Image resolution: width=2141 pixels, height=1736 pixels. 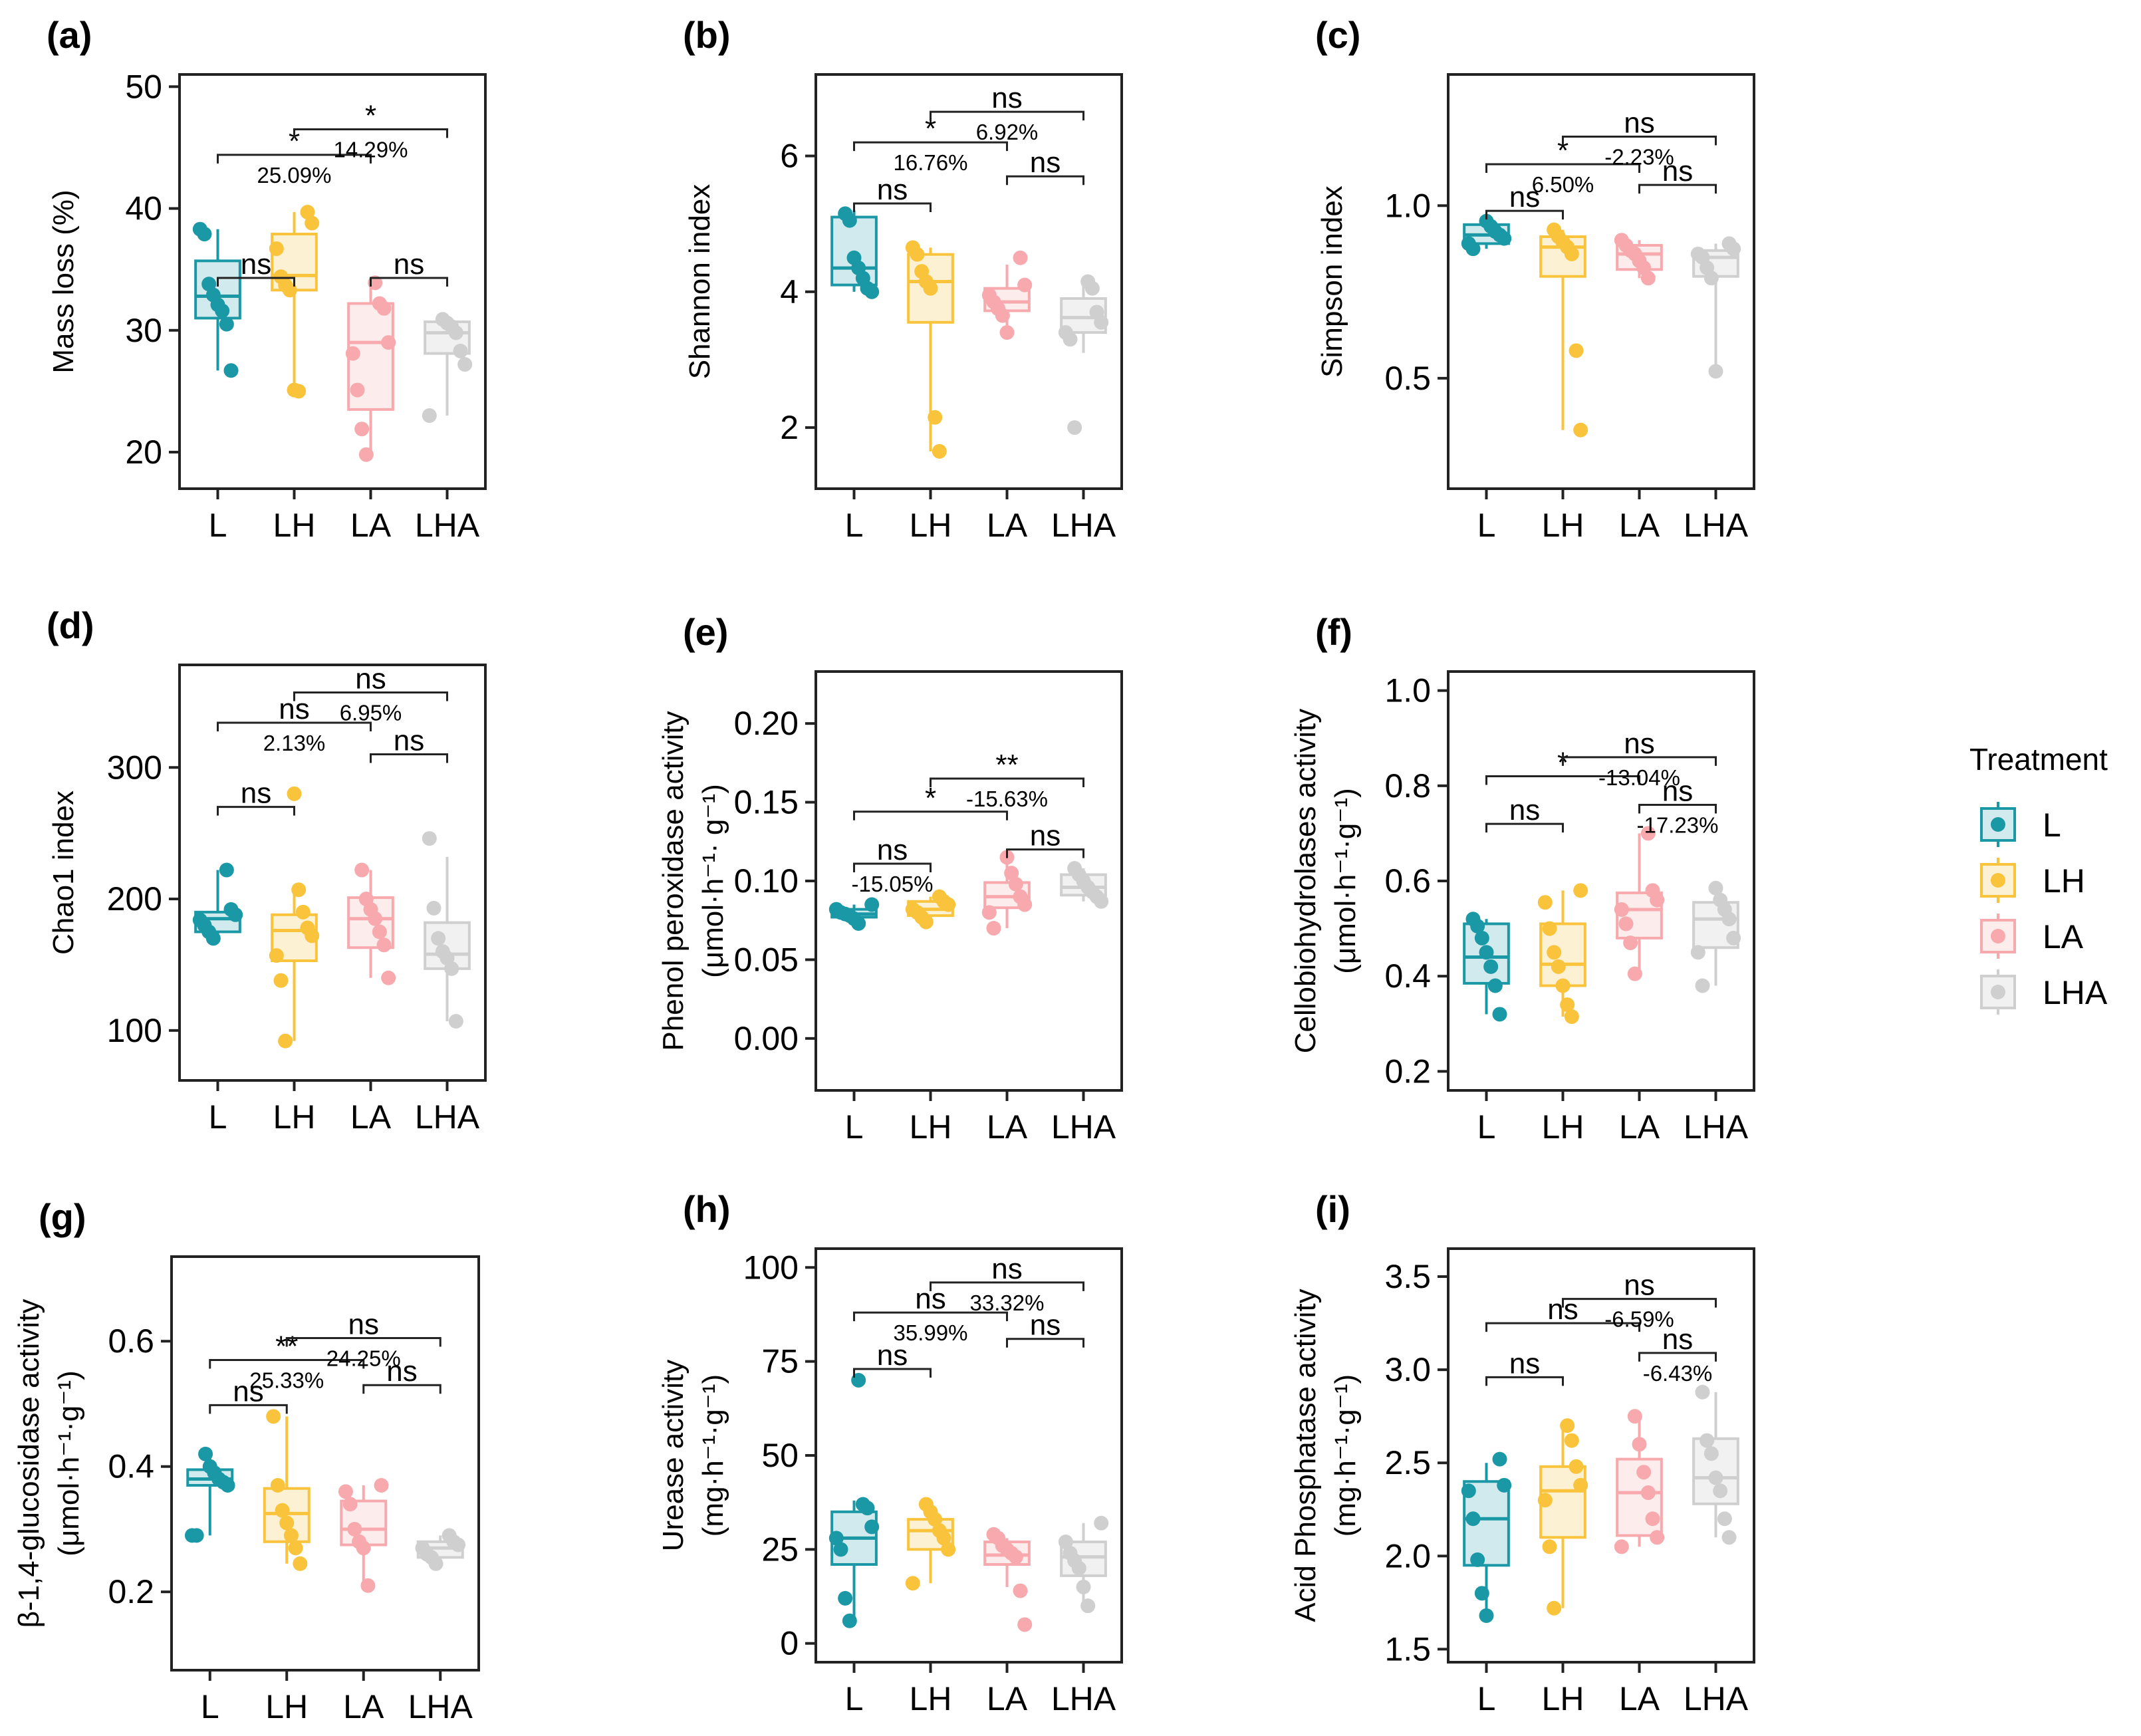 I want to click on percent-change-label: -13.04%, so click(x=1639, y=778).